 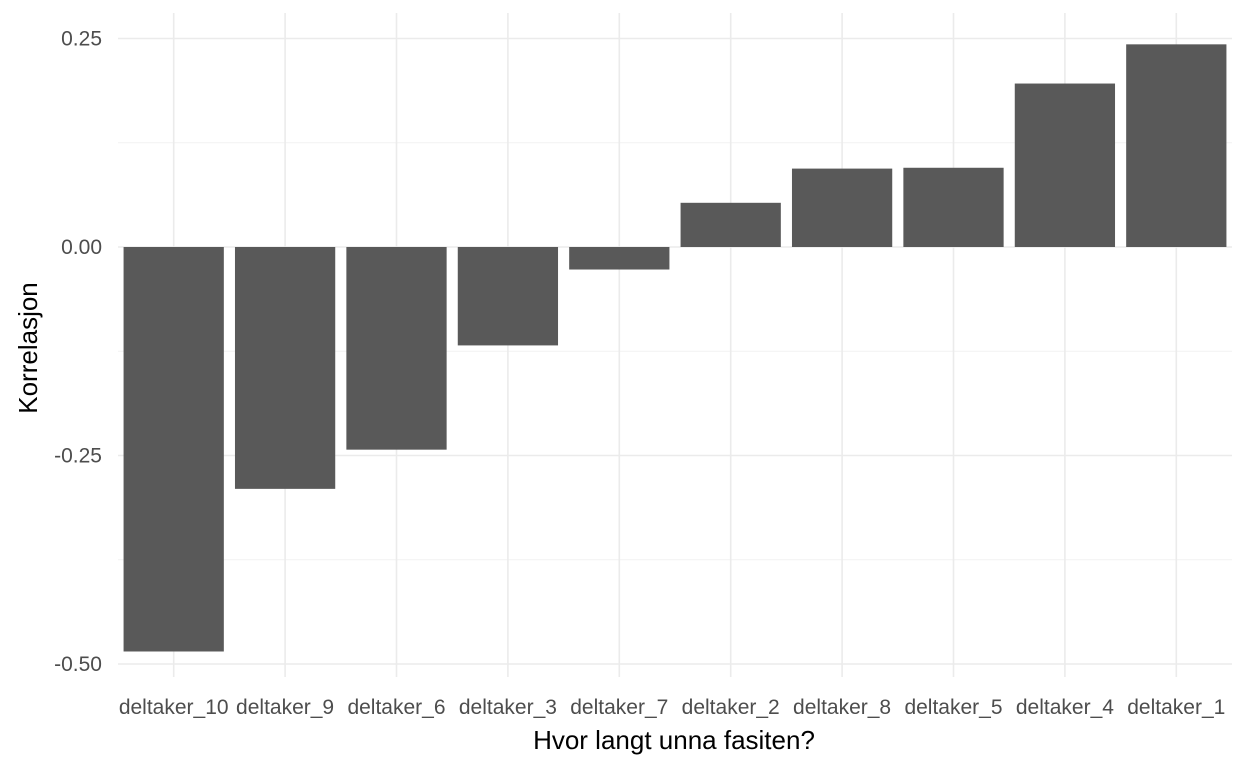 I want to click on y-axis-title: Korrelasjon, so click(x=28, y=348).